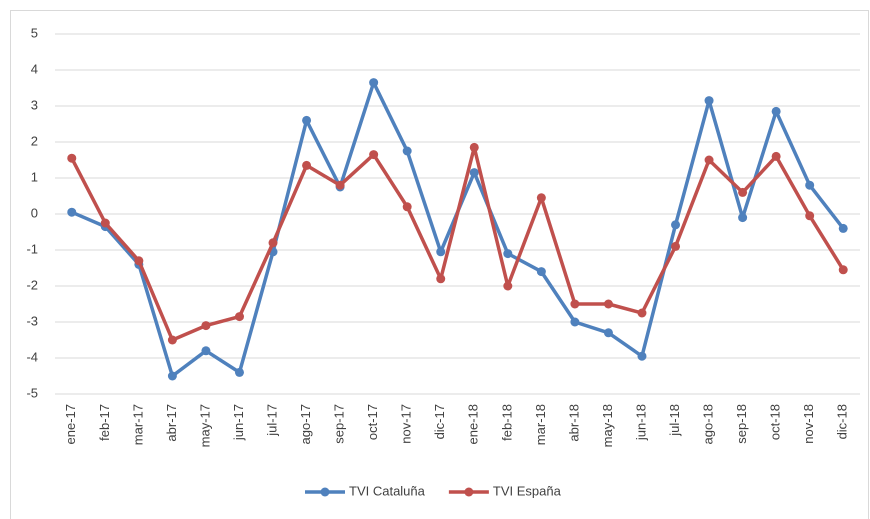  What do you see at coordinates (32, 284) in the screenshot?
I see `y-tick-label: -2` at bounding box center [32, 284].